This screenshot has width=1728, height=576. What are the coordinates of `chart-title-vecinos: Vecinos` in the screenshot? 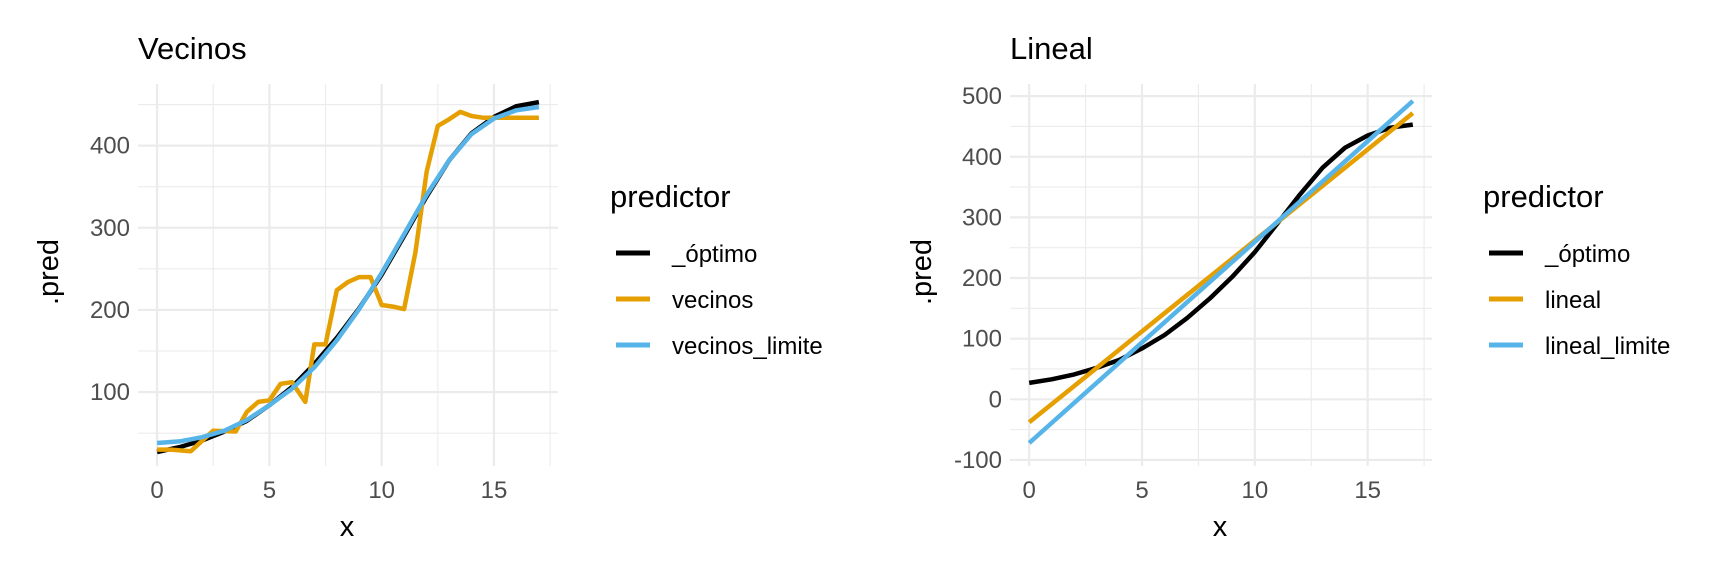 It's located at (192, 48).